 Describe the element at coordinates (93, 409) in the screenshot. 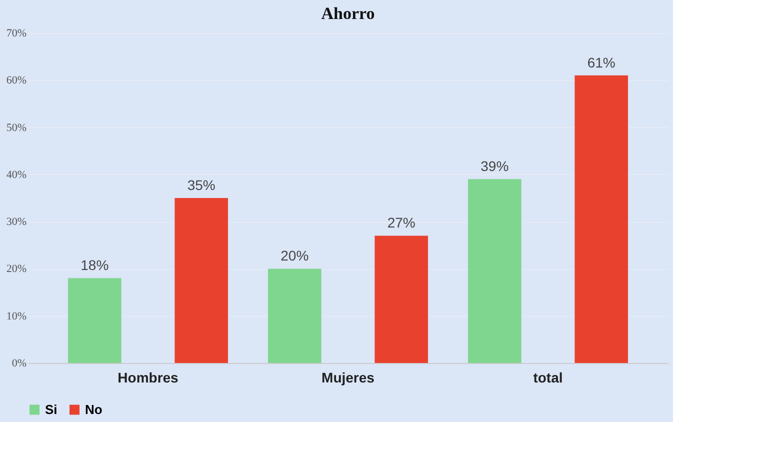

I see `legend-label: No` at that location.